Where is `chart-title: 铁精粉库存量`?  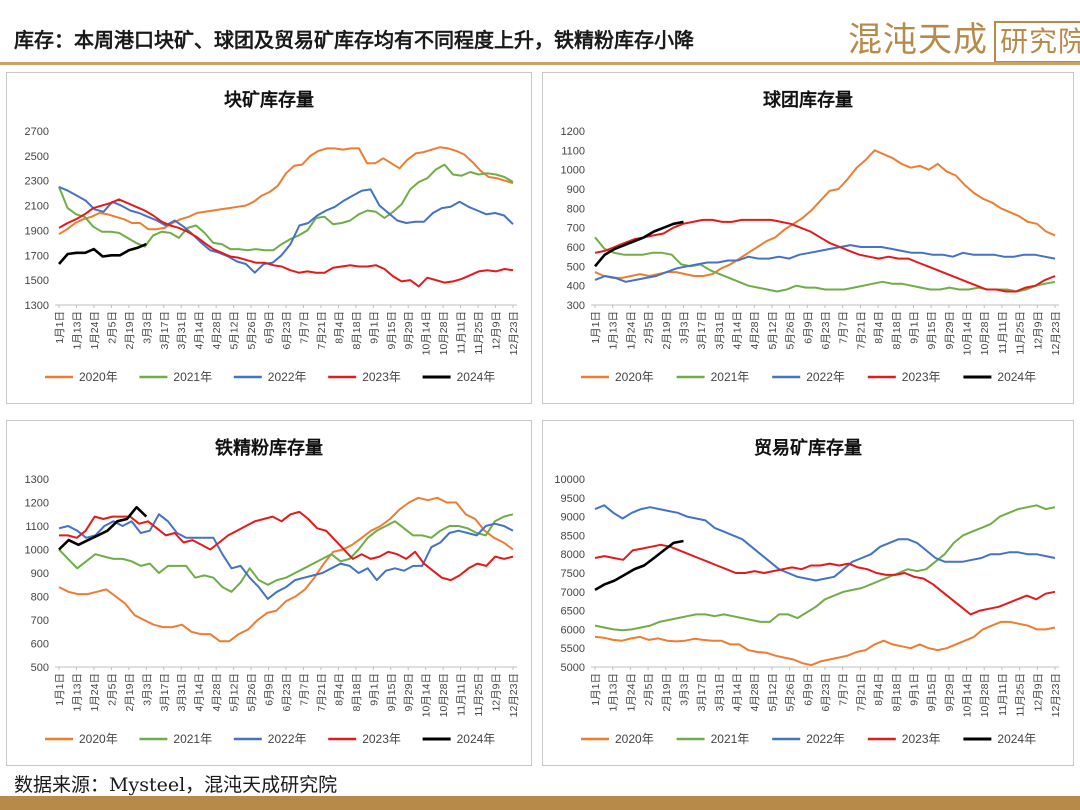
chart-title: 铁精粉库存量 is located at coordinates (269, 448).